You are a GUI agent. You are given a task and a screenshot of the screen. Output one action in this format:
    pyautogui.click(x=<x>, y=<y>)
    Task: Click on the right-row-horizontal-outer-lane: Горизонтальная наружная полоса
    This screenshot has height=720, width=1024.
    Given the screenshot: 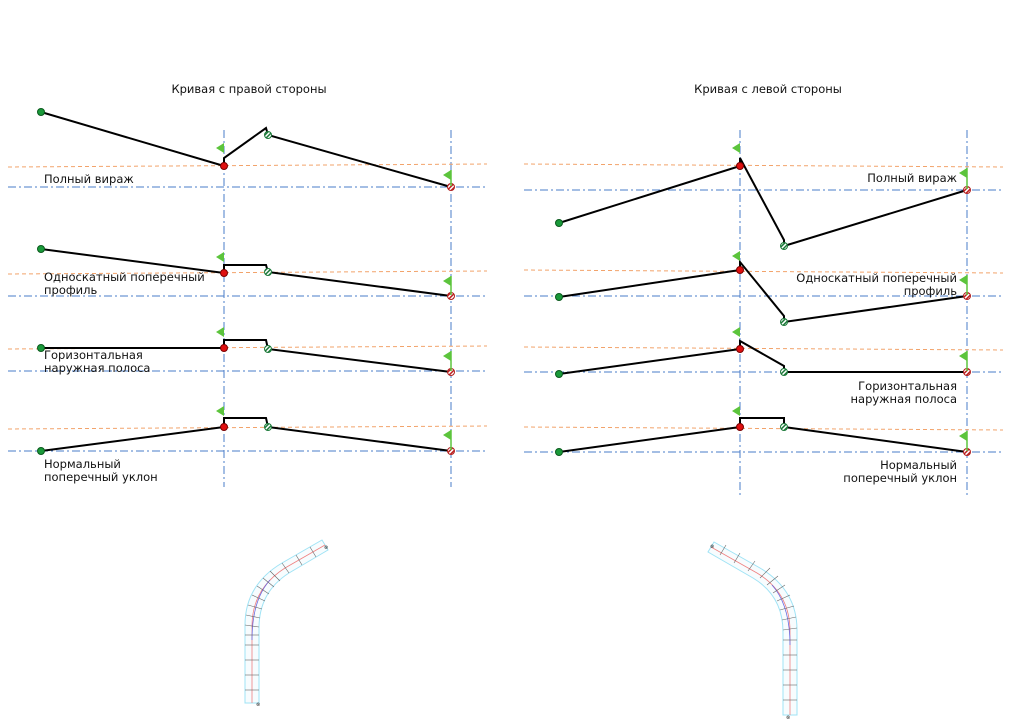 What is the action you would take?
    pyautogui.click(x=763, y=366)
    